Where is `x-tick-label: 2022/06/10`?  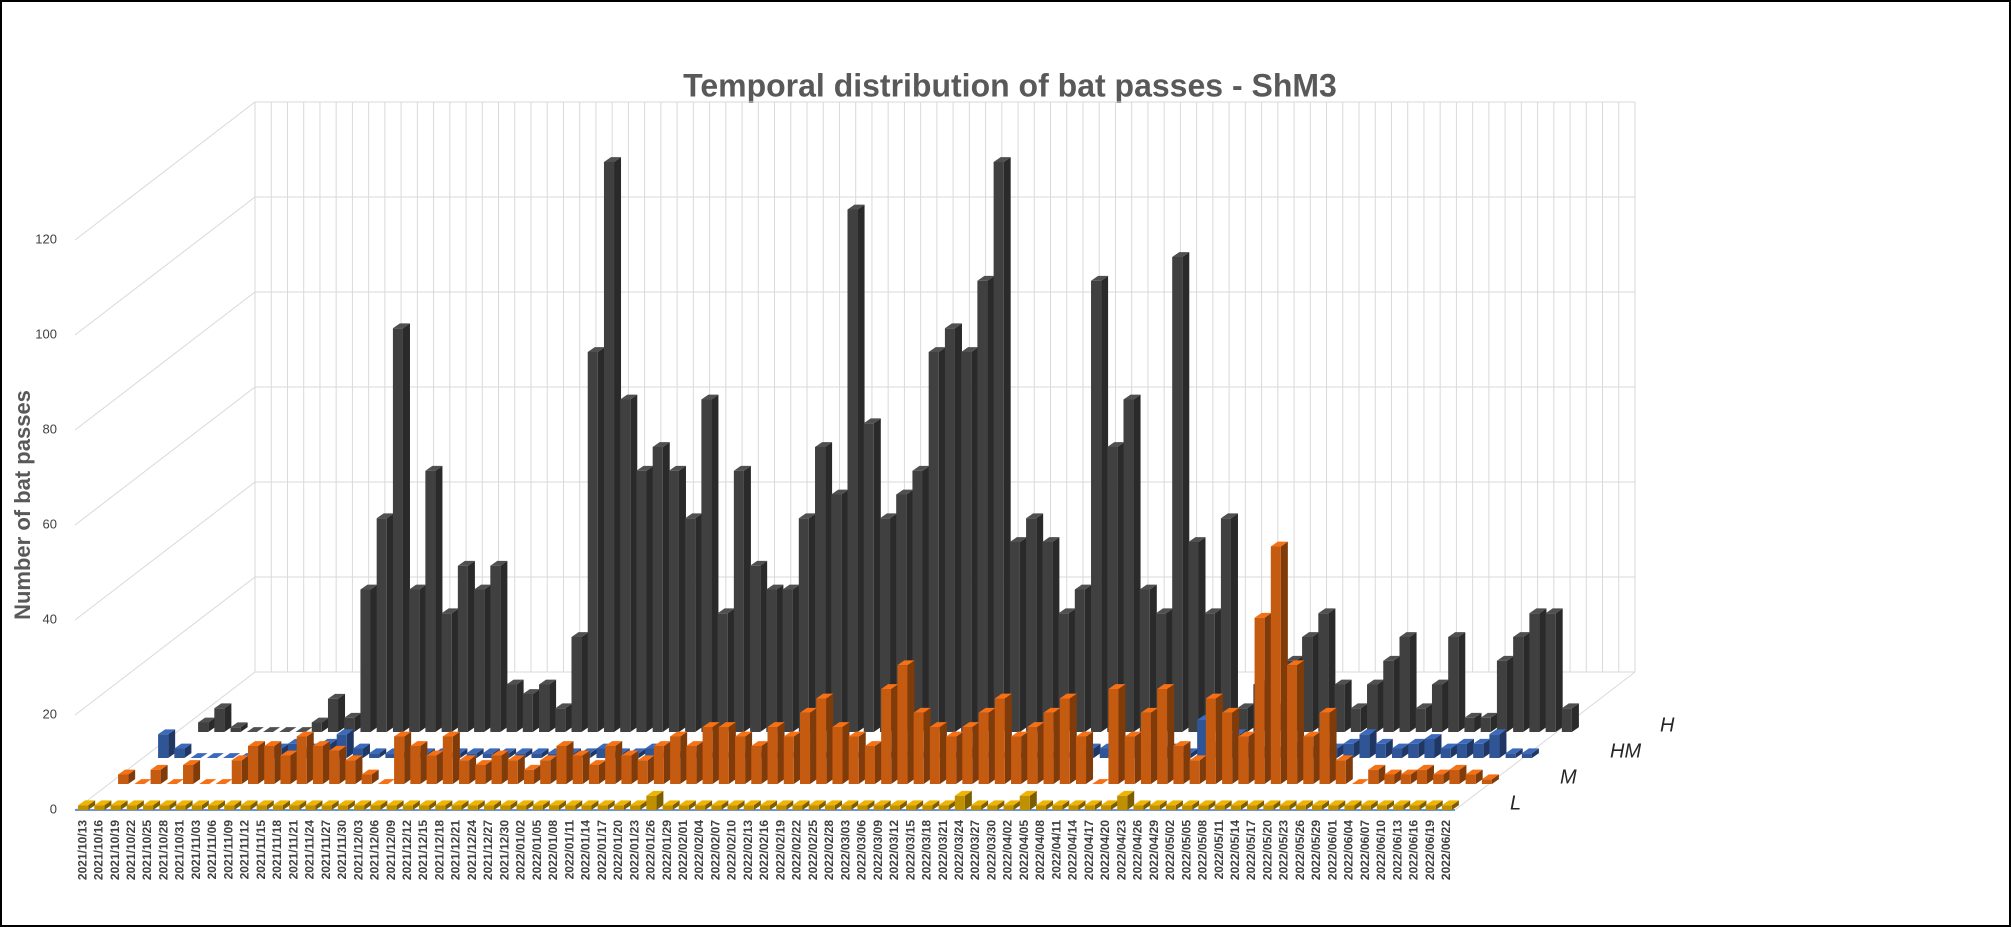
x-tick-label: 2022/06/10 is located at coordinates (1381, 850).